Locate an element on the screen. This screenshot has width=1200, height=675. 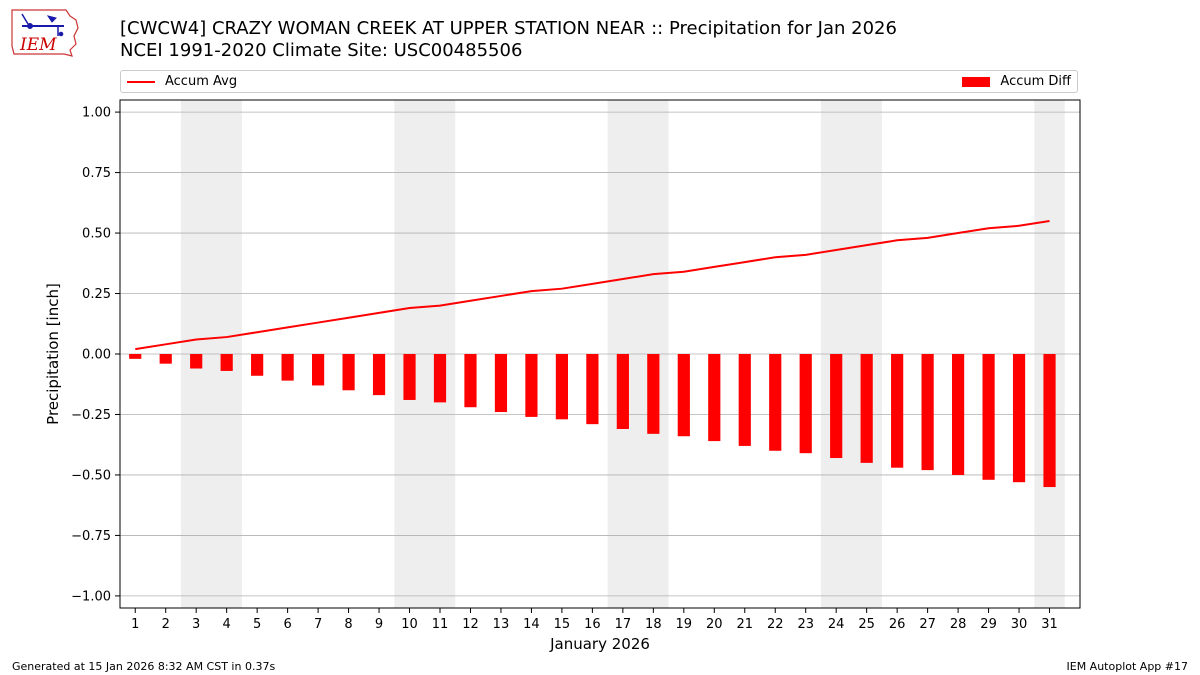
x-axis-label: January 2026 is located at coordinates (599, 644).